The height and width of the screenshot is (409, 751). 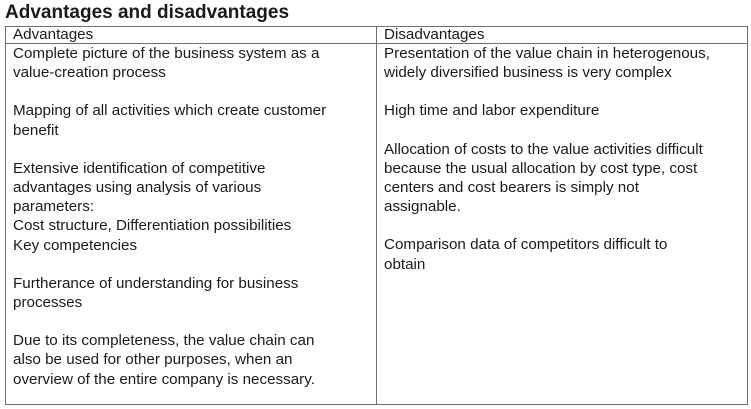 I want to click on disadvantage-line: obtain, so click(x=405, y=264).